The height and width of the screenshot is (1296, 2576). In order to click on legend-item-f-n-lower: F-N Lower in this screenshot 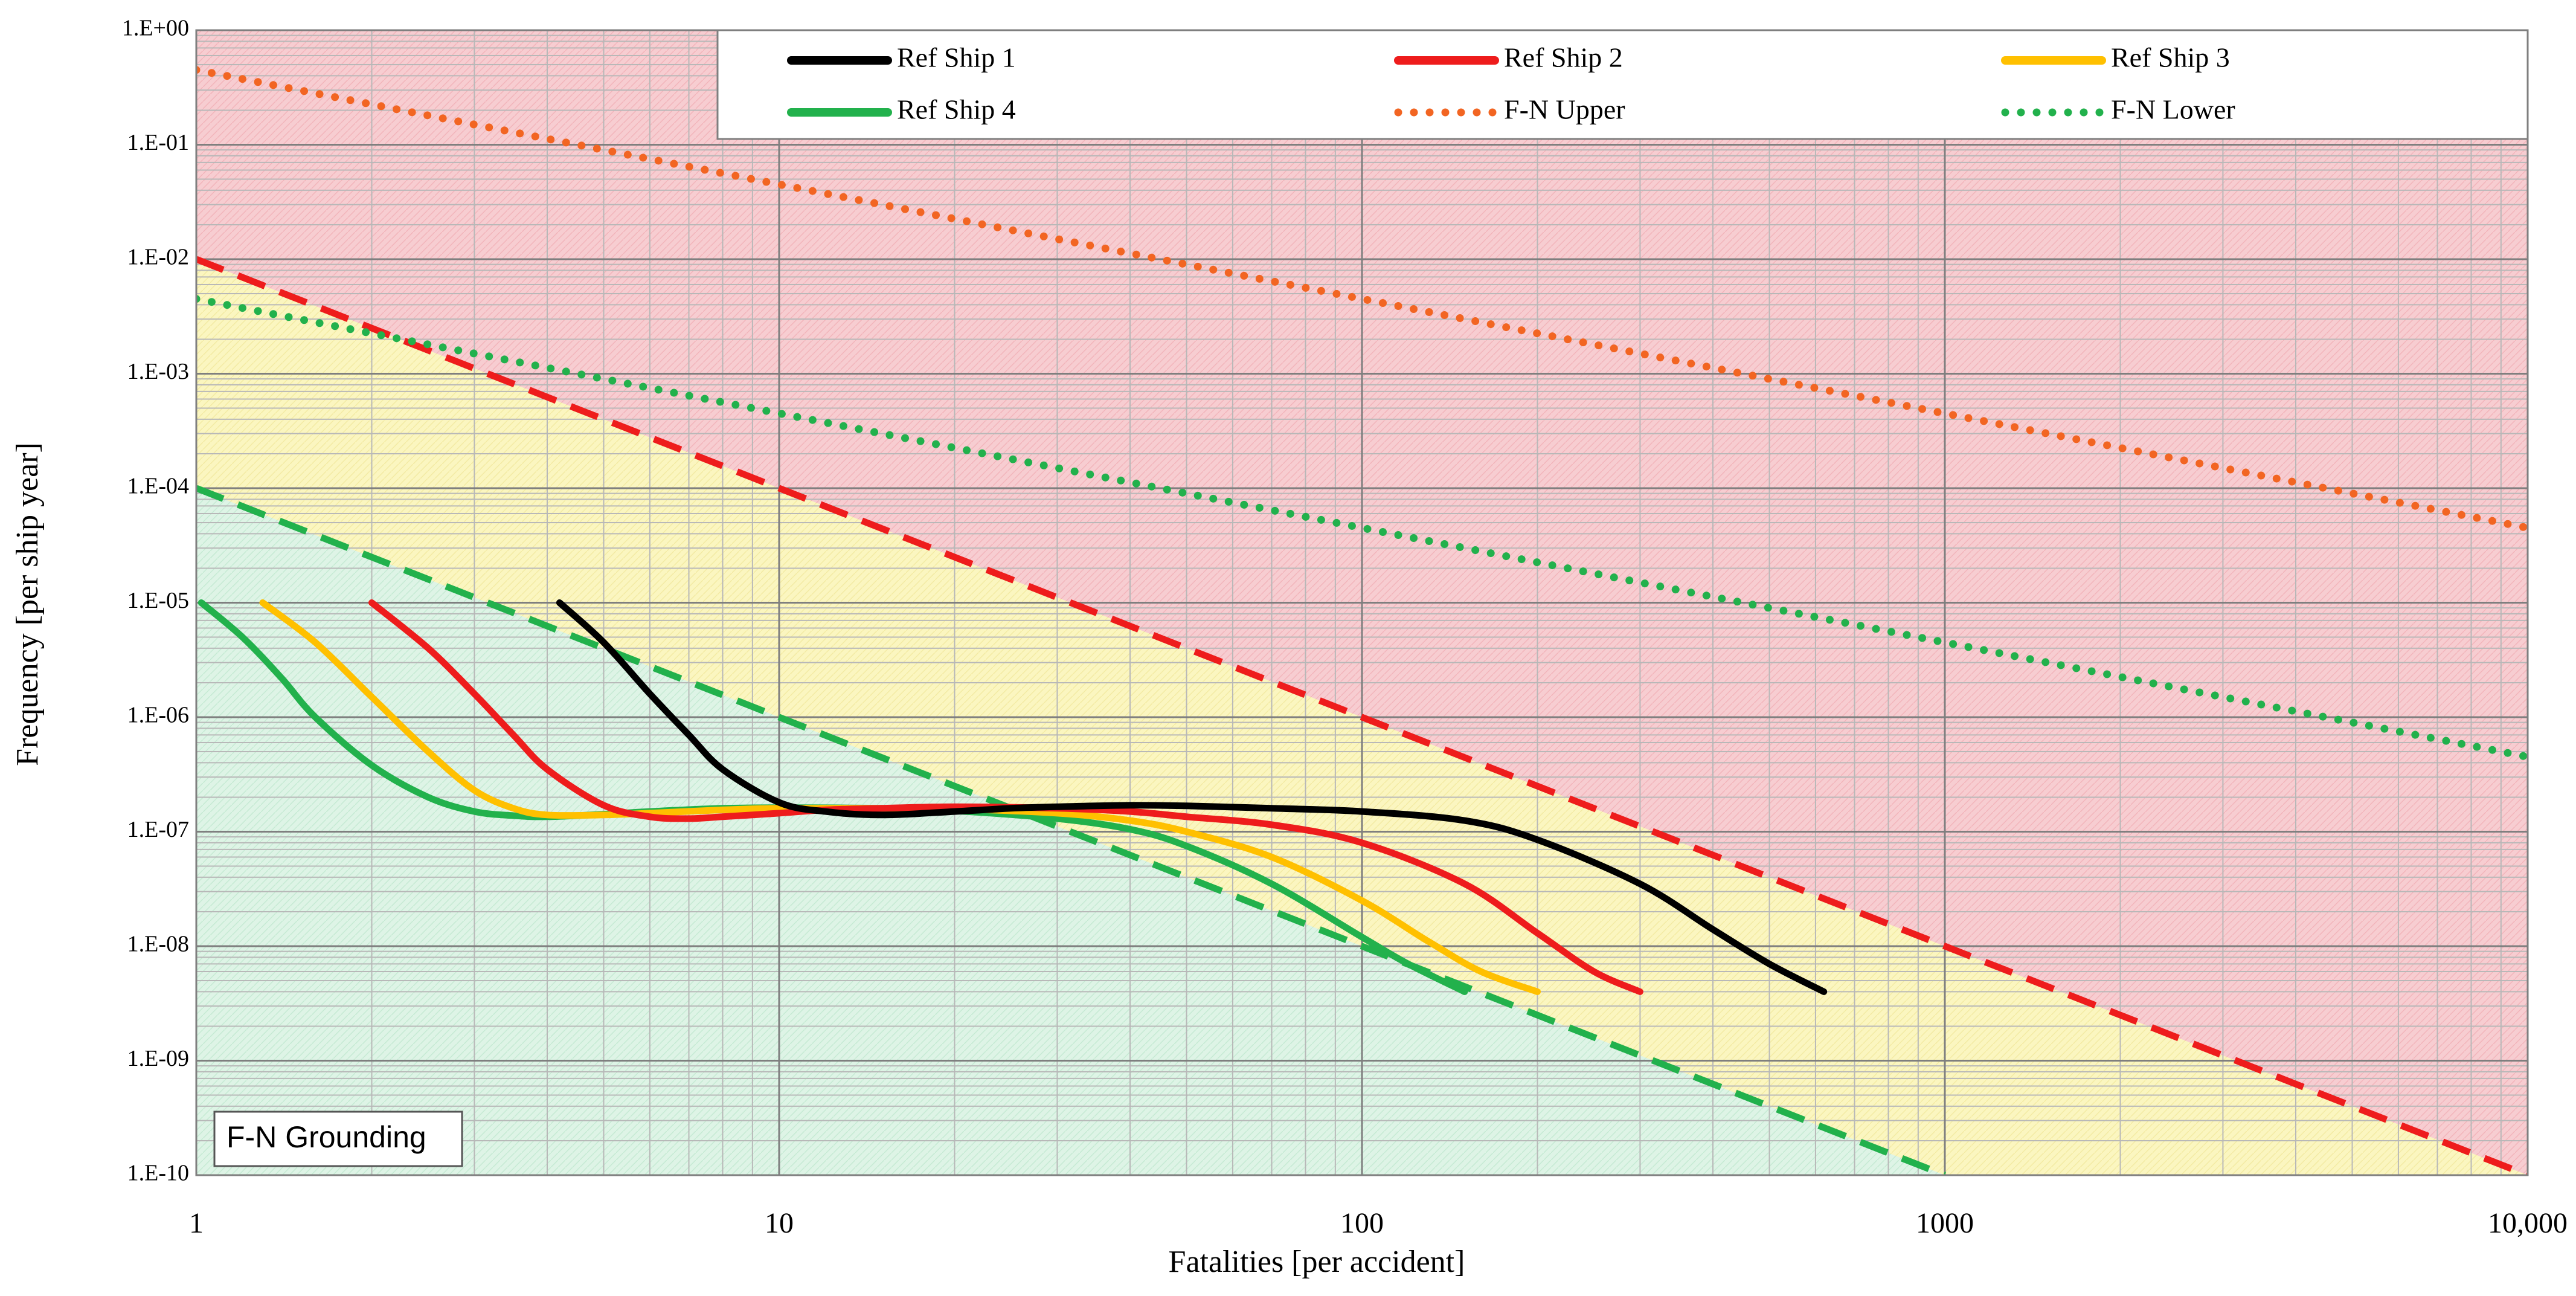, I will do `click(2118, 109)`.